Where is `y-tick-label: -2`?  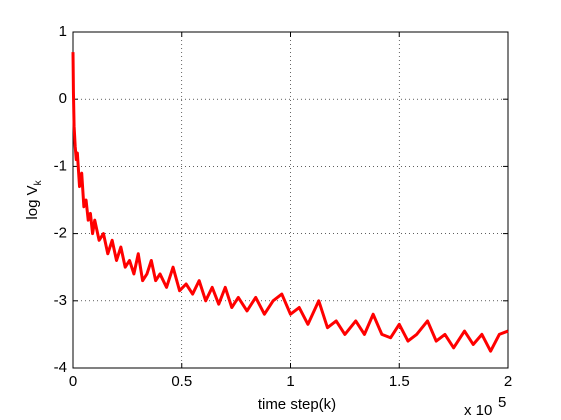 y-tick-label: -2 is located at coordinates (60, 233).